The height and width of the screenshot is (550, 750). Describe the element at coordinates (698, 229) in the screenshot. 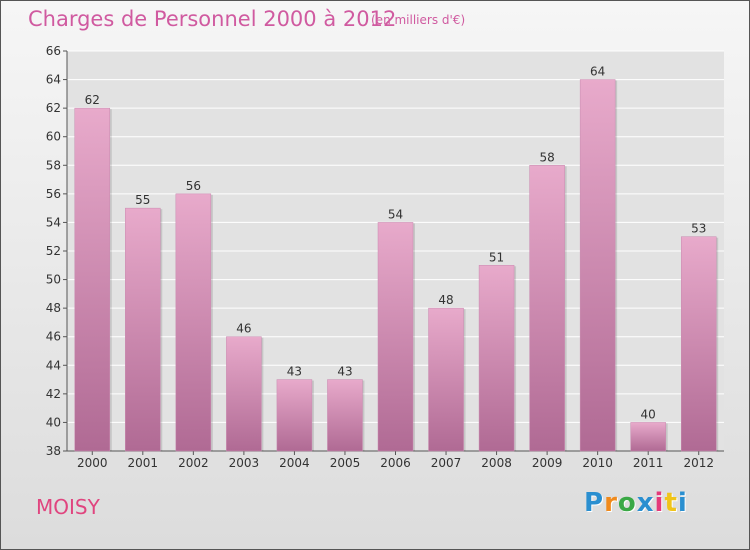

I see `data-label: 53` at that location.